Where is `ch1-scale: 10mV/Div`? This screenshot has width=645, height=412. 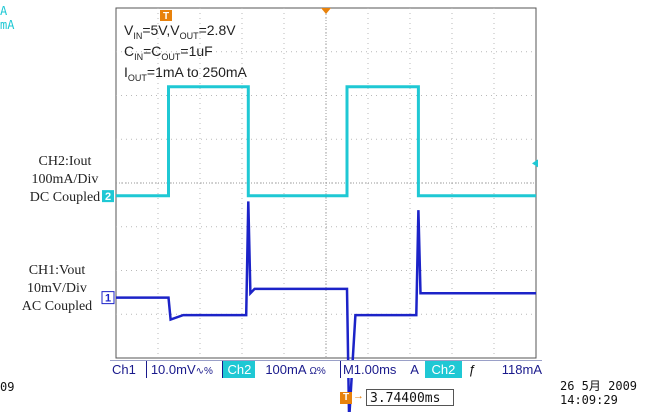
ch1-scale: 10mV/Div is located at coordinates (57, 288).